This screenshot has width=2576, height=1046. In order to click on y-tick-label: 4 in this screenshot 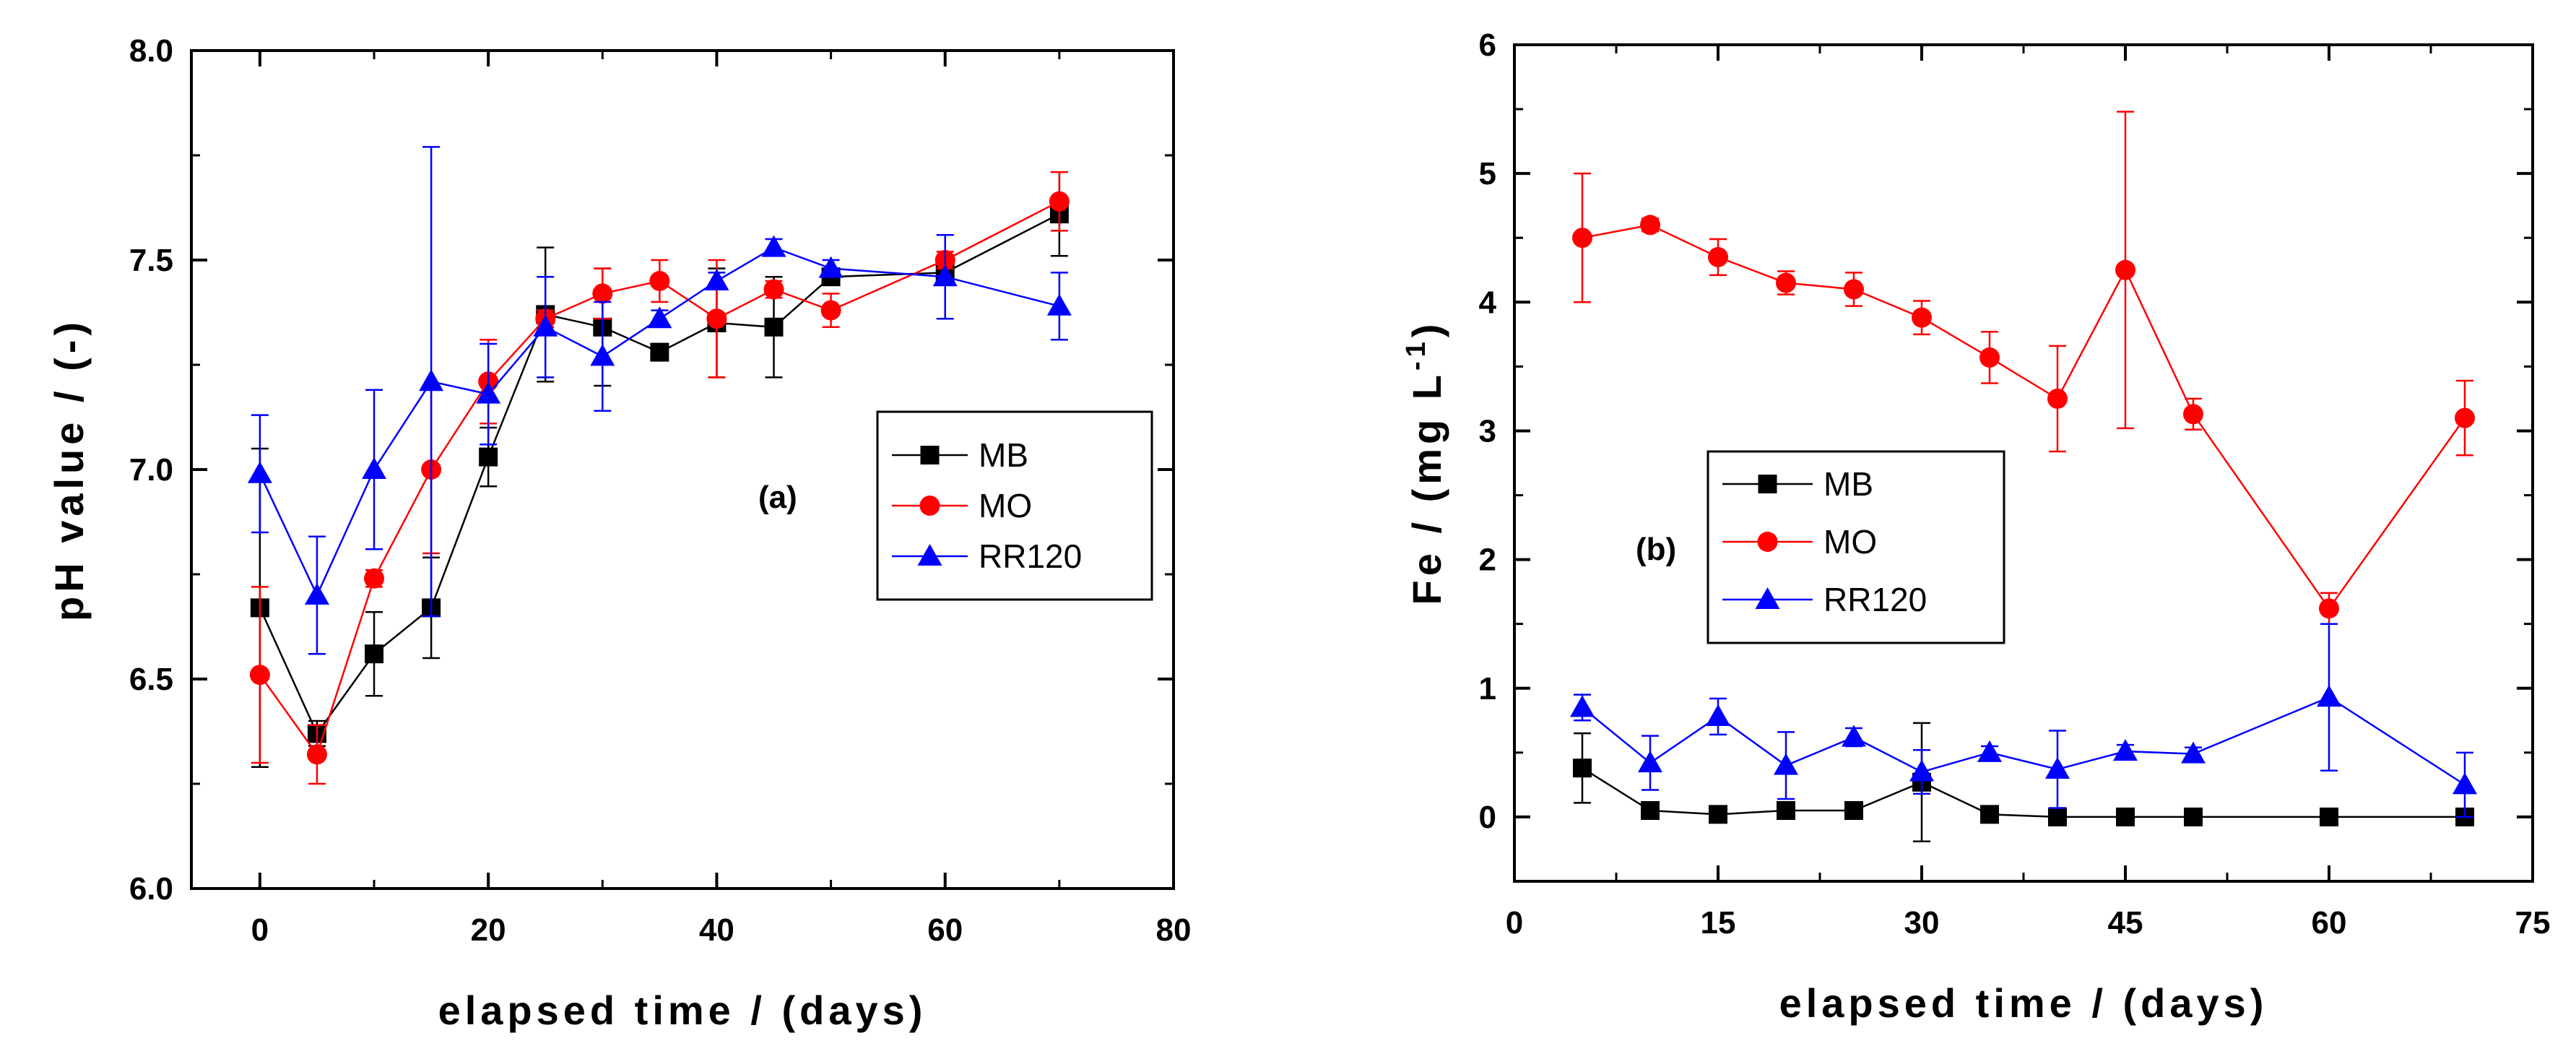, I will do `click(1488, 302)`.